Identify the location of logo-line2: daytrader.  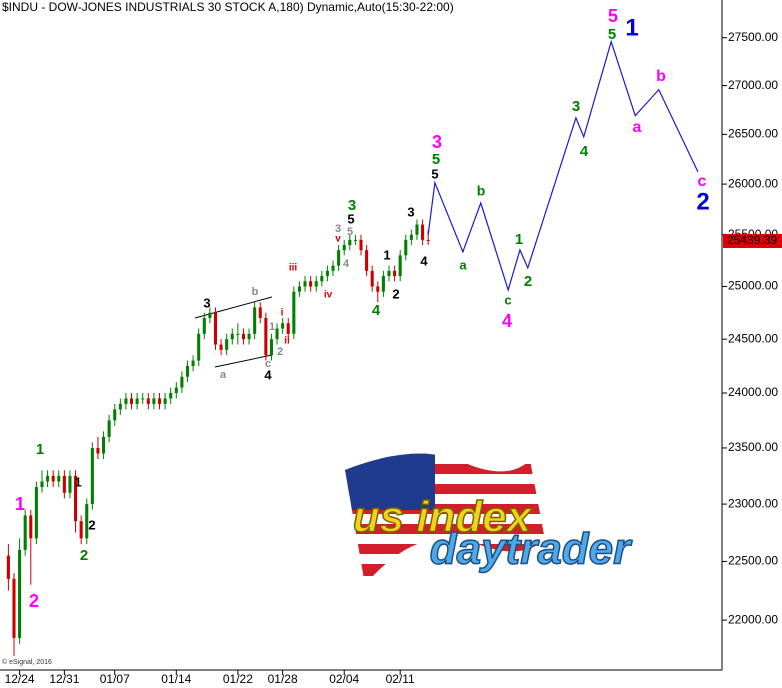
(531, 549).